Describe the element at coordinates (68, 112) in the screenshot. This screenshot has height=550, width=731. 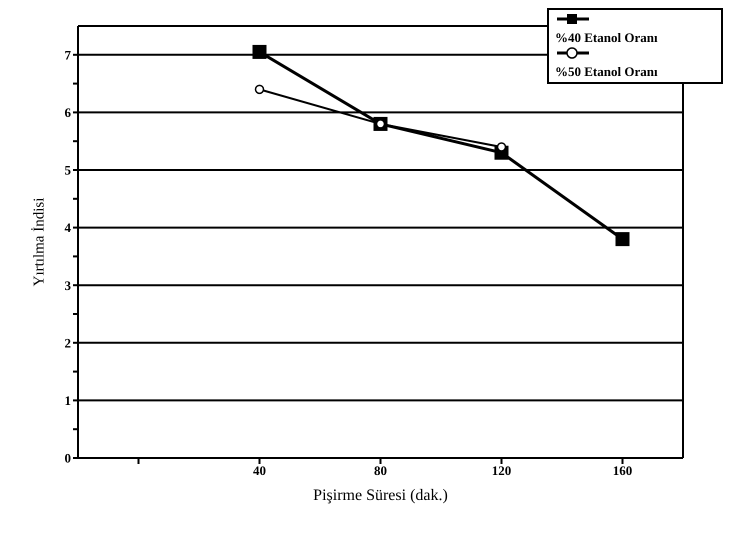
I see `y-tick-label: 6` at that location.